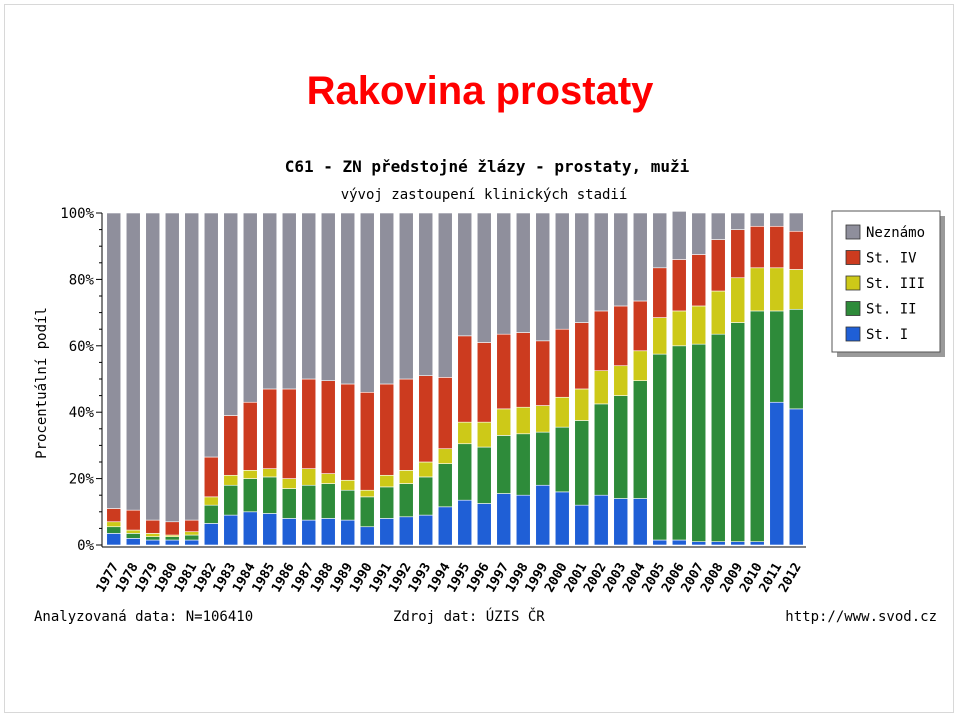 Image resolution: width=960 pixels, height=719 pixels. I want to click on bar-st-ii-1998, so click(523, 464).